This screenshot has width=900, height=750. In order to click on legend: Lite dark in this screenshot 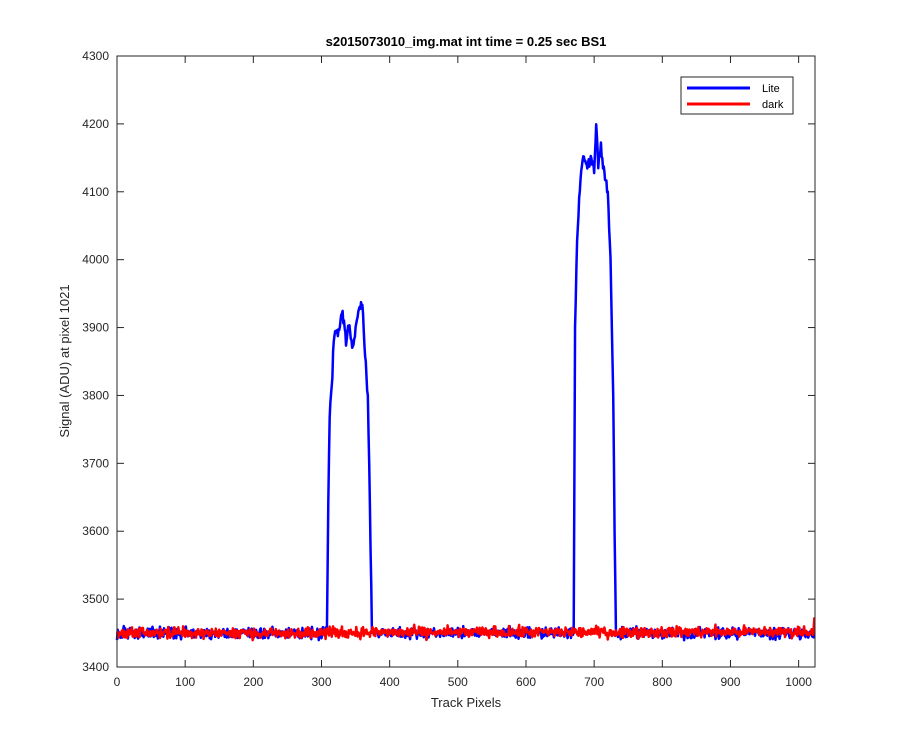, I will do `click(737, 95)`.